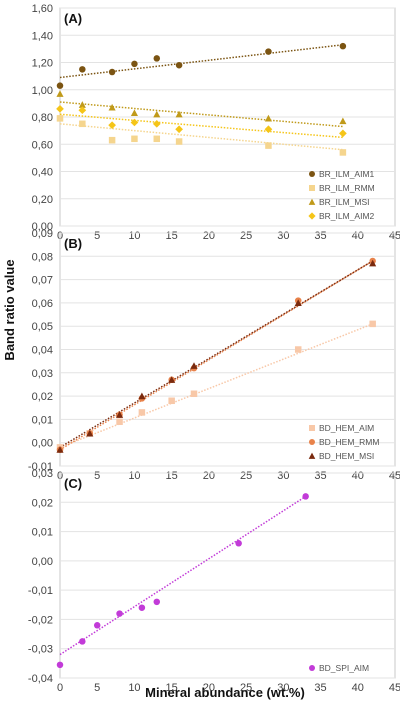 This screenshot has width=400, height=708. Describe the element at coordinates (347, 188) in the screenshot. I see `legend-label-BR_ILM_RMM: BR_ILM_RMM` at that location.